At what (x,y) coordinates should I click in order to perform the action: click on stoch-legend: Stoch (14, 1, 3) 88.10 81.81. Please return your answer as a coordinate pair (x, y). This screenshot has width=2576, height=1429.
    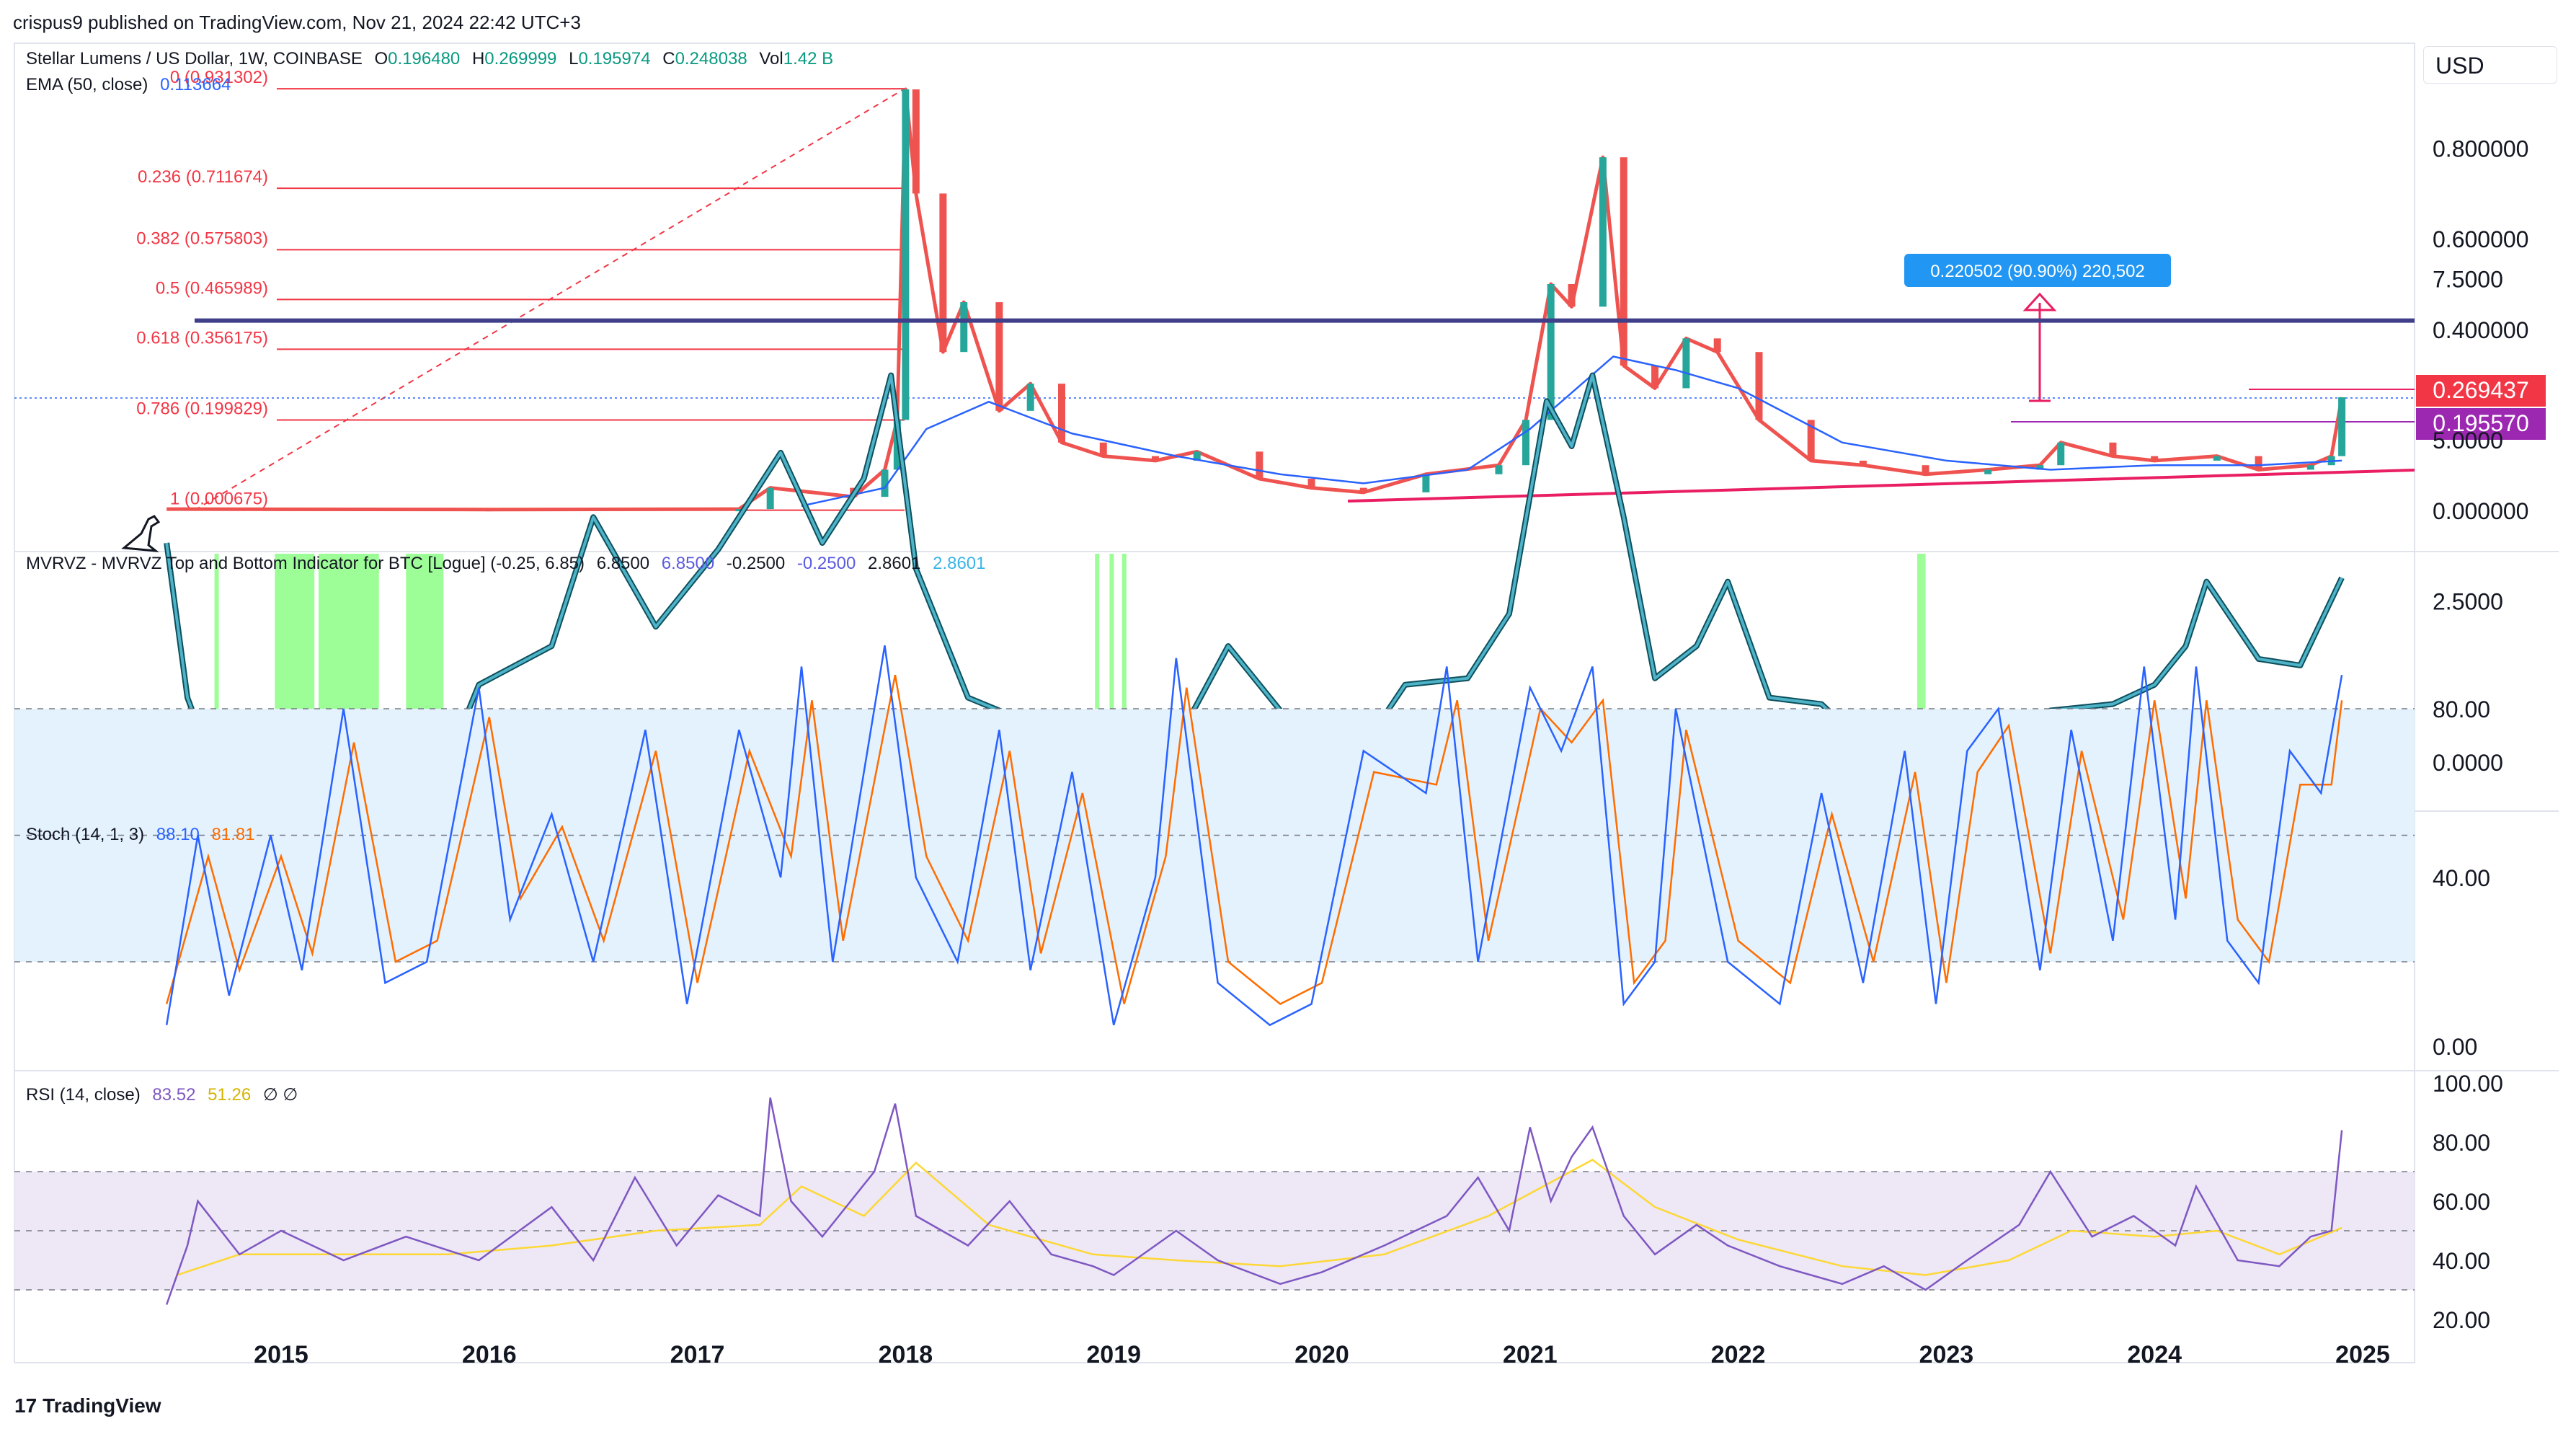
    Looking at the image, I should click on (144, 835).